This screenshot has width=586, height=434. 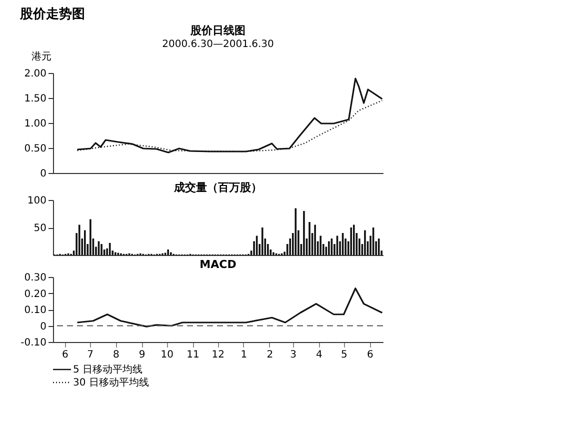 I want to click on y-tick-label: 1.00, so click(x=35, y=124).